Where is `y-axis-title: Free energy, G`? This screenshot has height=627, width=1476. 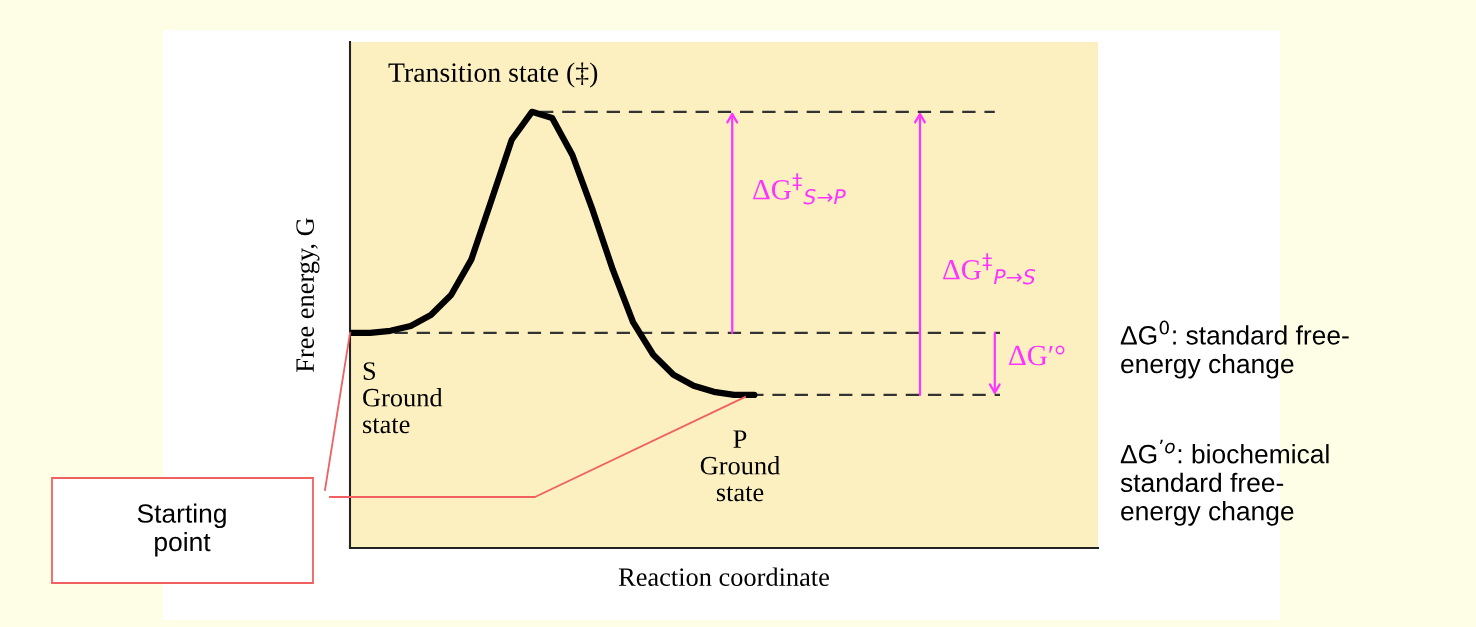 y-axis-title: Free energy, G is located at coordinates (308, 295).